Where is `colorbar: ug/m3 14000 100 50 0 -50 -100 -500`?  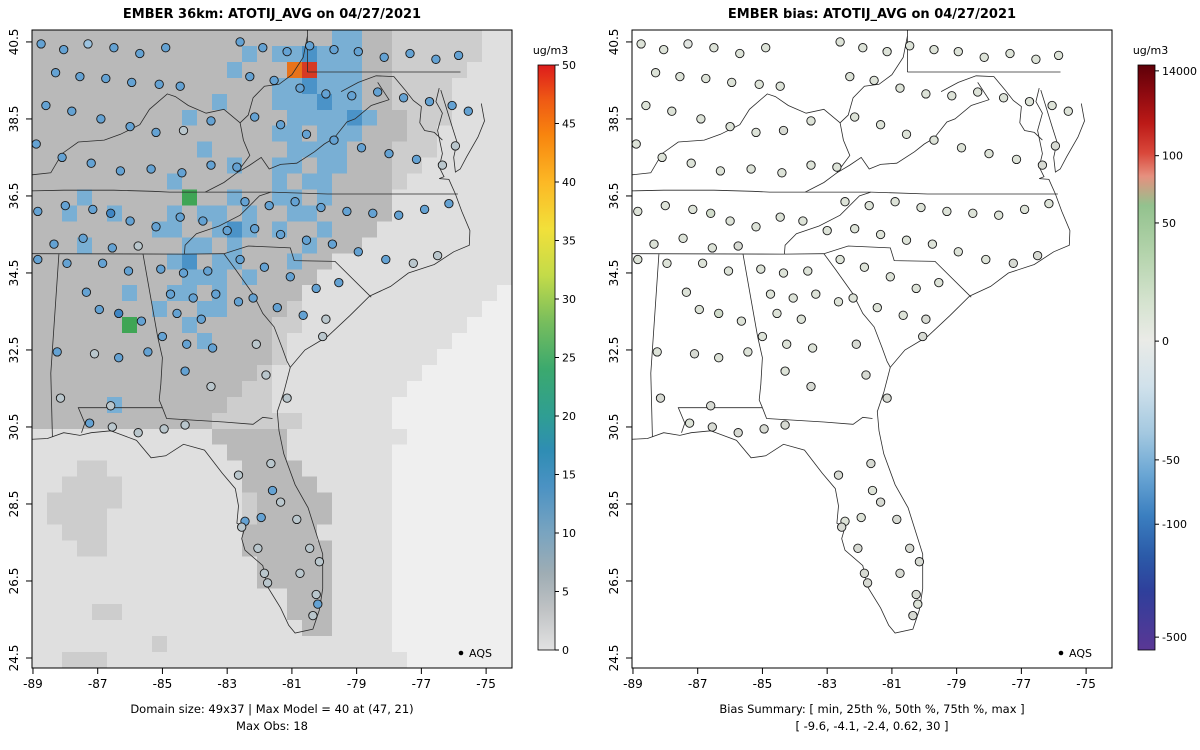 colorbar: ug/m3 14000 100 50 0 -50 -100 -500 is located at coordinates (1165, 347).